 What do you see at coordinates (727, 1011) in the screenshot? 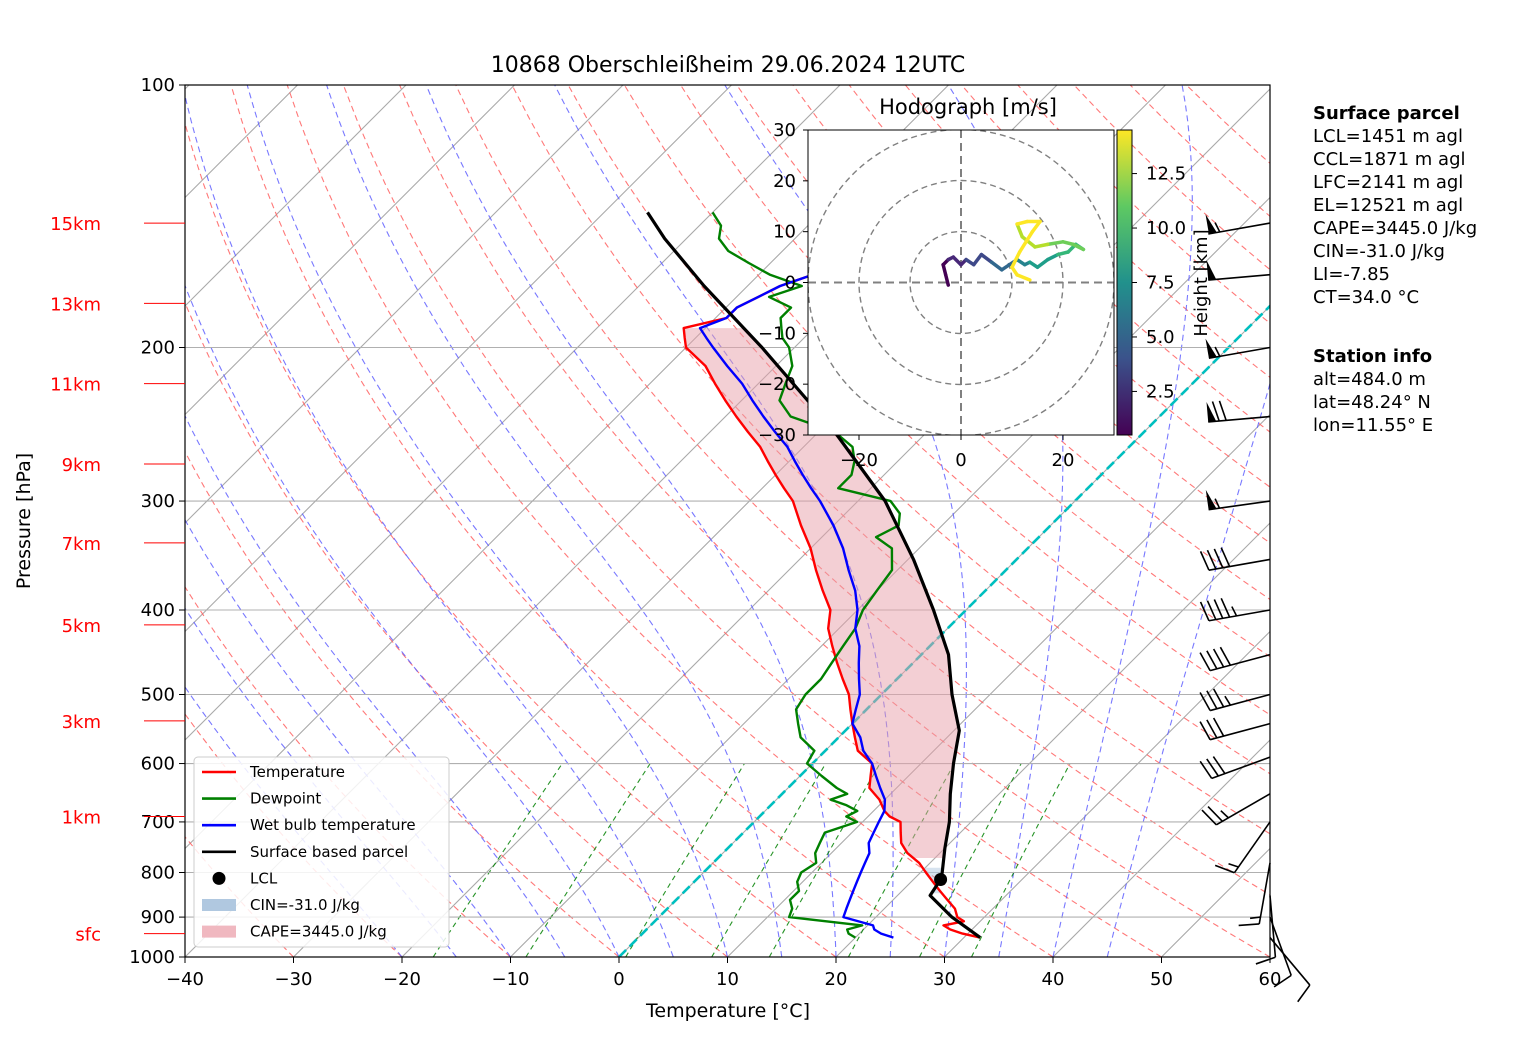
I see `x-axis-label: Temperature [°C]` at bounding box center [727, 1011].